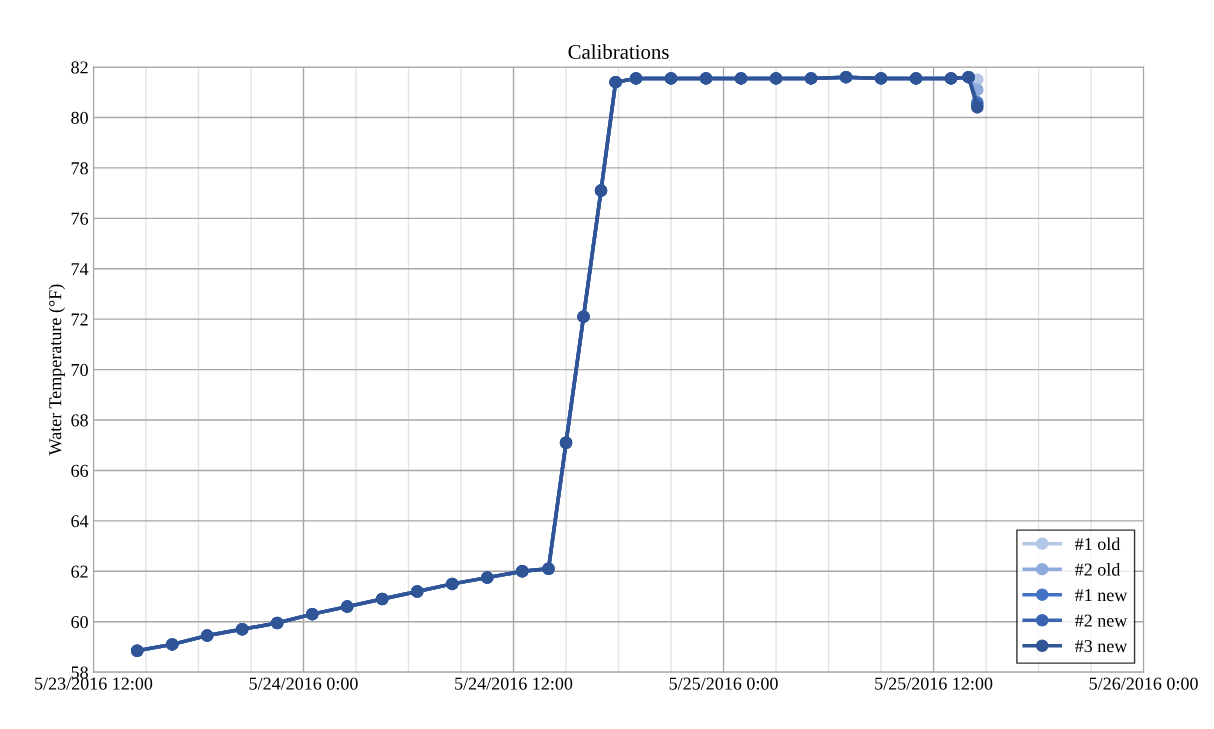 Image resolution: width=1214 pixels, height=729 pixels. Describe the element at coordinates (303, 683) in the screenshot. I see `x-tick-label: 5/24/2016 0:00` at that location.